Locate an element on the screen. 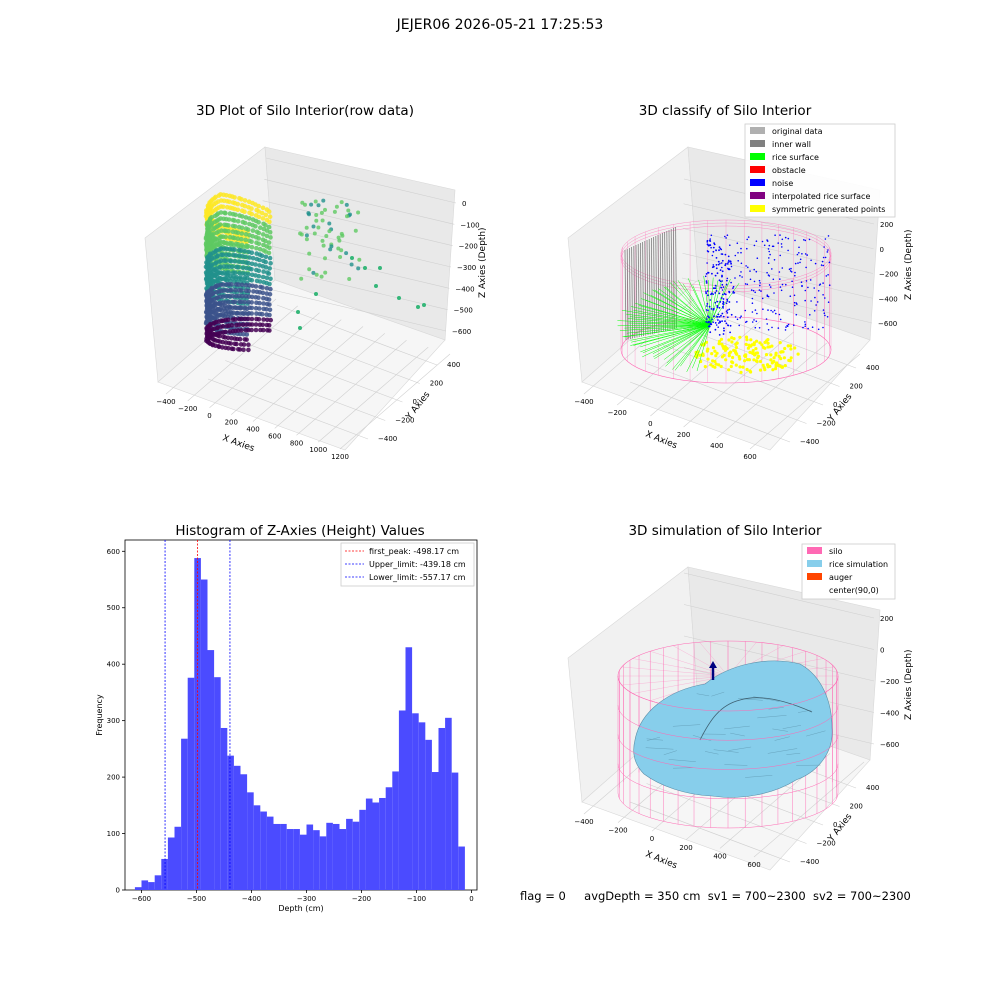  panel2-legend-label: noise is located at coordinates (782, 183).